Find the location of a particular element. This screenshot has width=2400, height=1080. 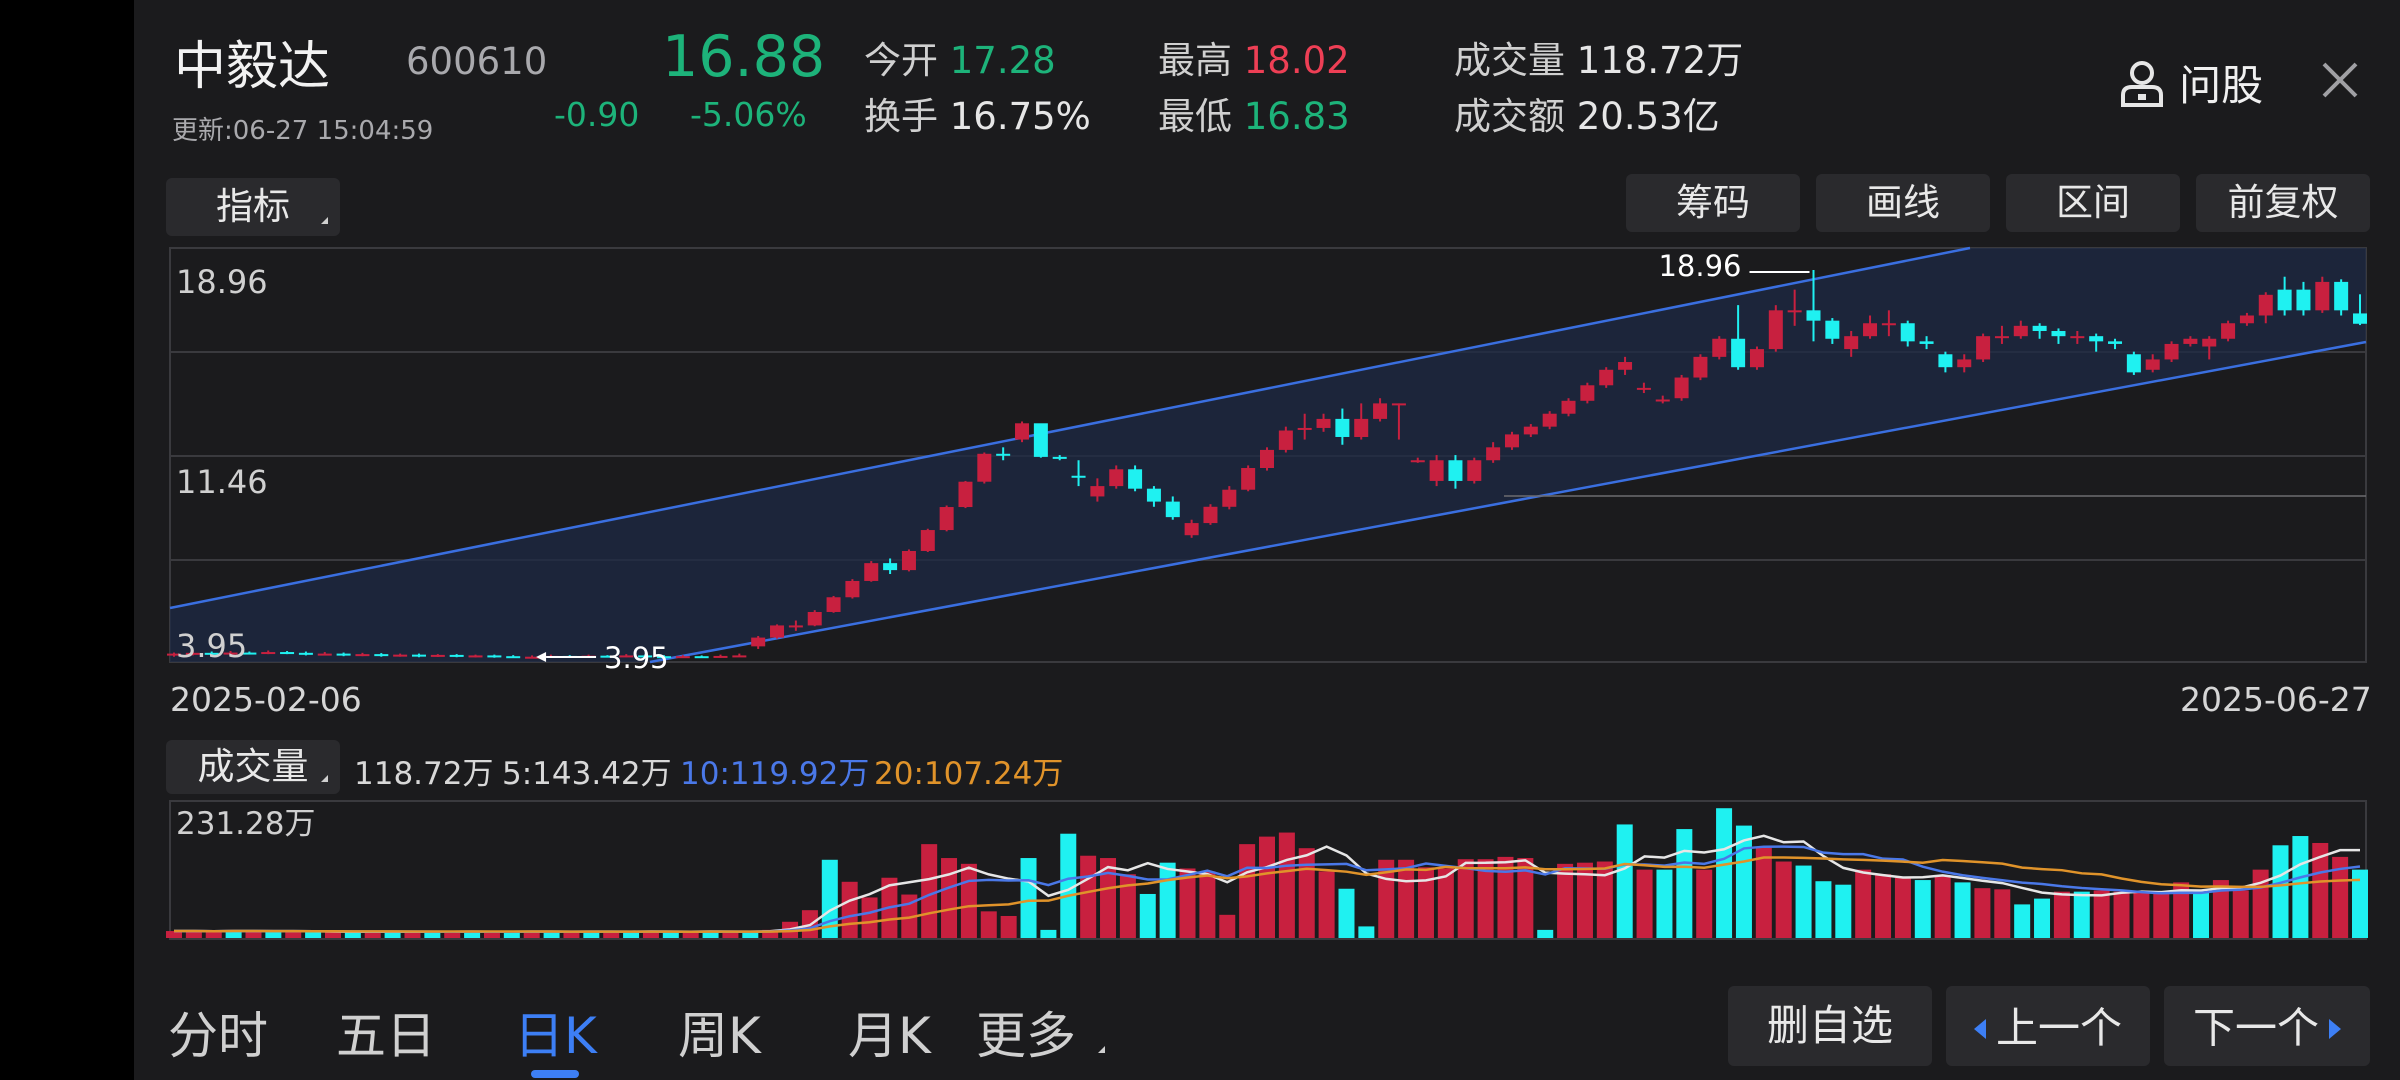

dropdown-icon is located at coordinates (324, 220).